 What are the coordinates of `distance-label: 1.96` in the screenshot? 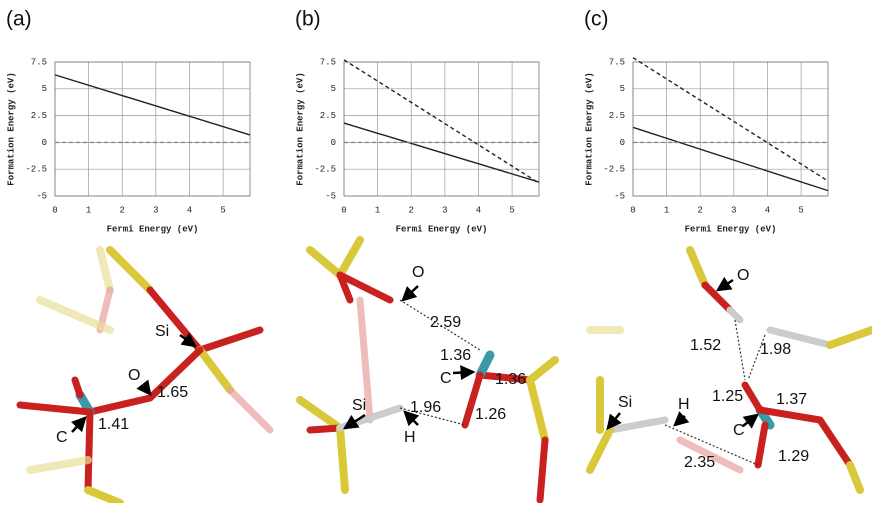 It's located at (425, 407).